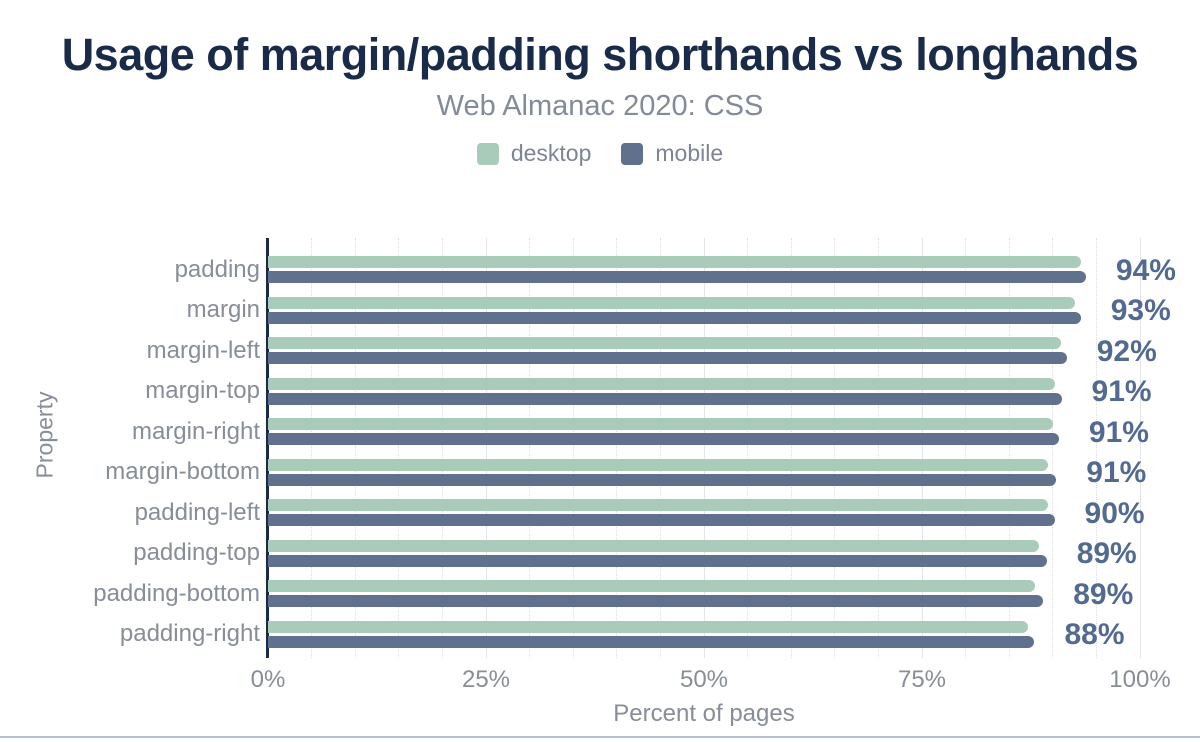  I want to click on bar-row-label: padding-bottom, so click(176, 593).